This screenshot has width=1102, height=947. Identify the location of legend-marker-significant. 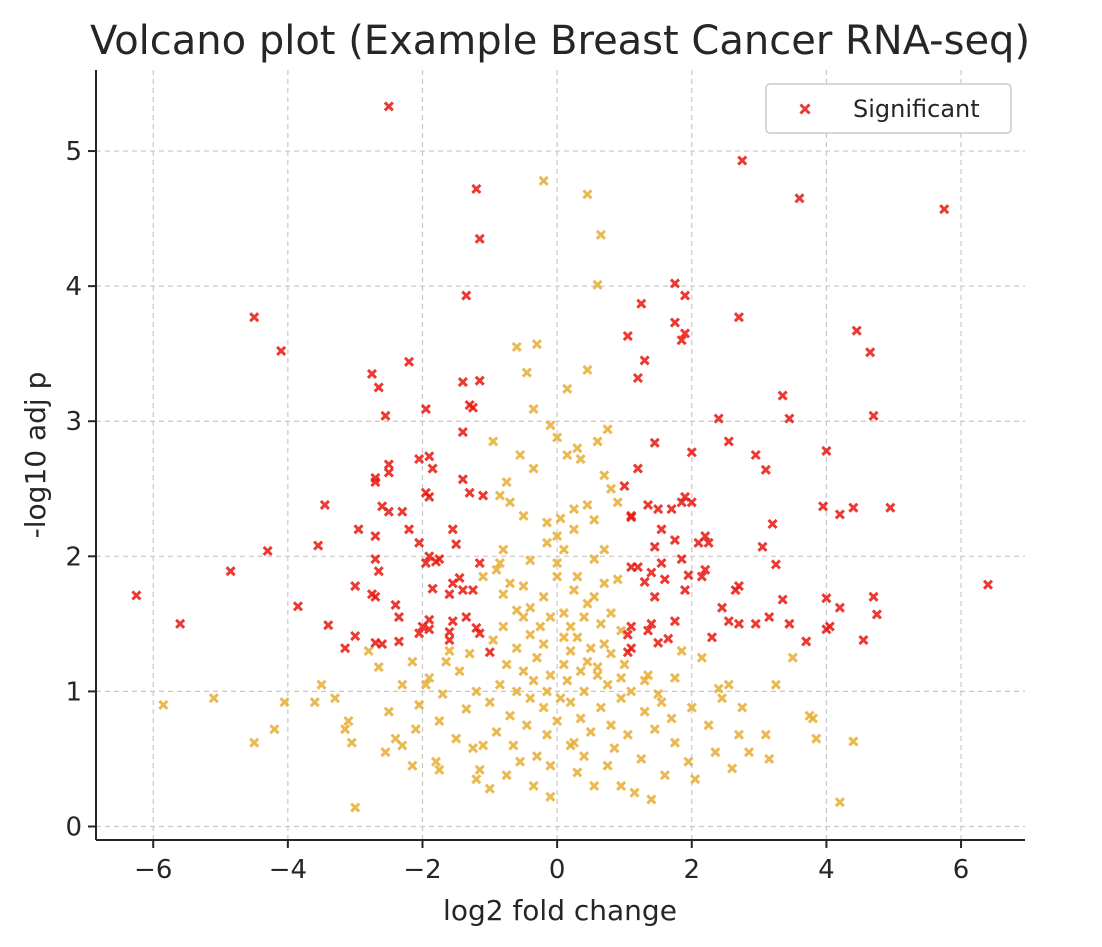
(805, 109).